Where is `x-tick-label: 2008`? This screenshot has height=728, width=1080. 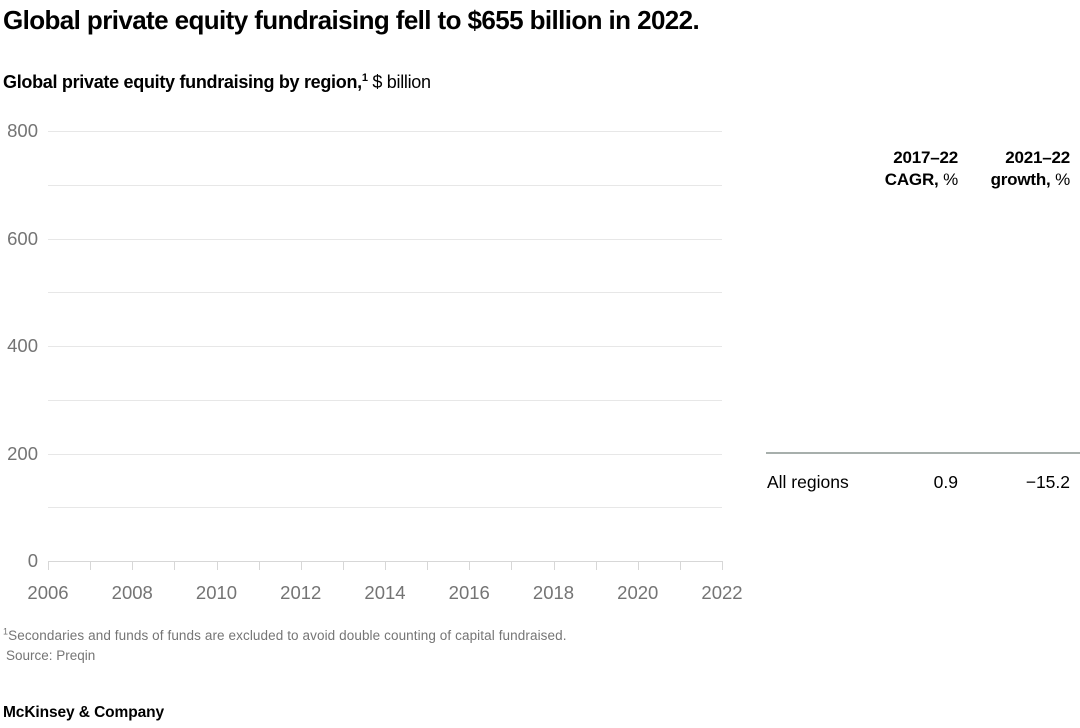 x-tick-label: 2008 is located at coordinates (132, 592).